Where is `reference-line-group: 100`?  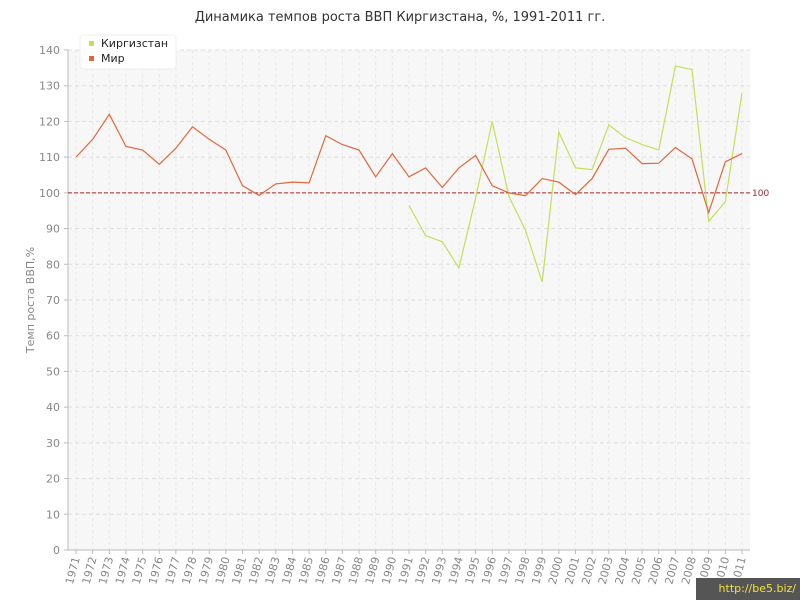
reference-line-group: 100 is located at coordinates (418, 194).